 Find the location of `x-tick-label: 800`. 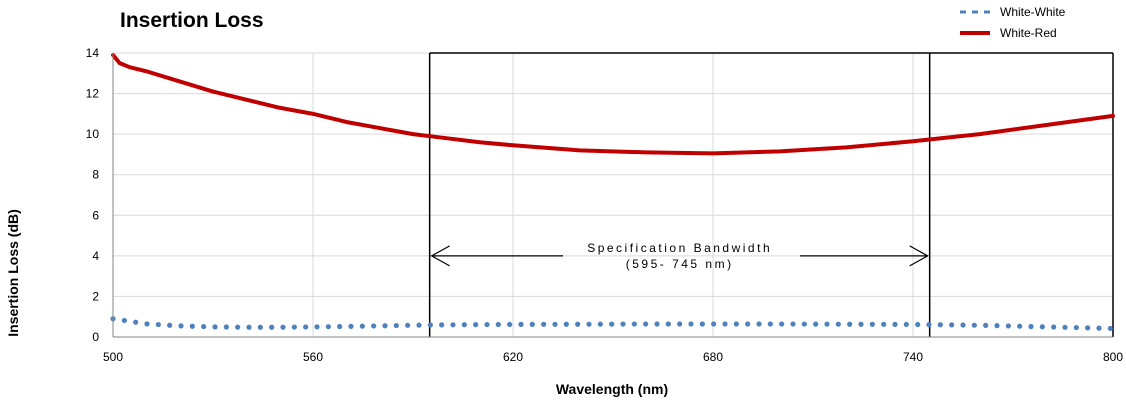

x-tick-label: 800 is located at coordinates (1113, 357).